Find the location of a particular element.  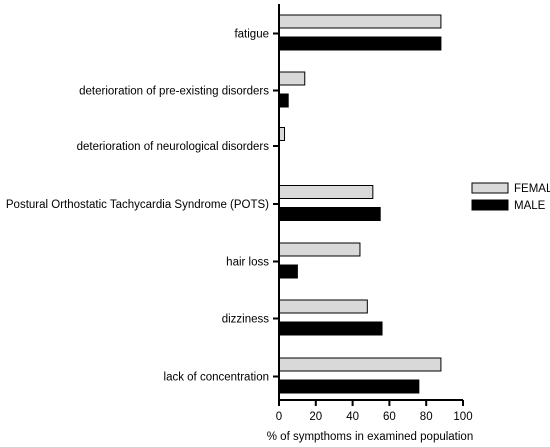

category-label-6: lack of concentration is located at coordinates (216, 378).